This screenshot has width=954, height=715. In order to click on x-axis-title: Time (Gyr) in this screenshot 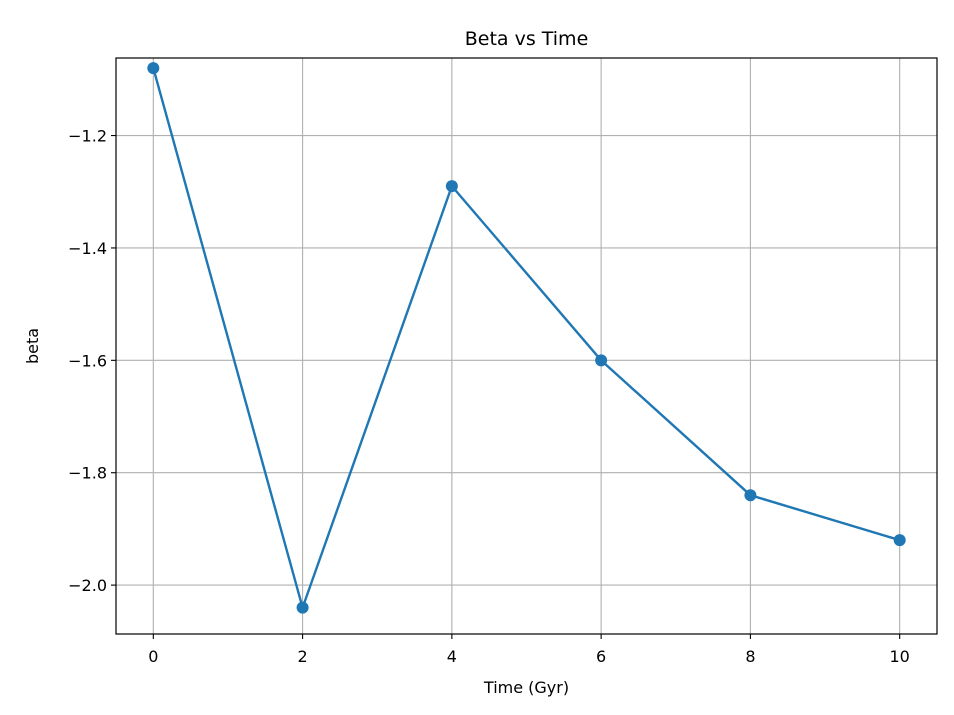, I will do `click(526, 687)`.